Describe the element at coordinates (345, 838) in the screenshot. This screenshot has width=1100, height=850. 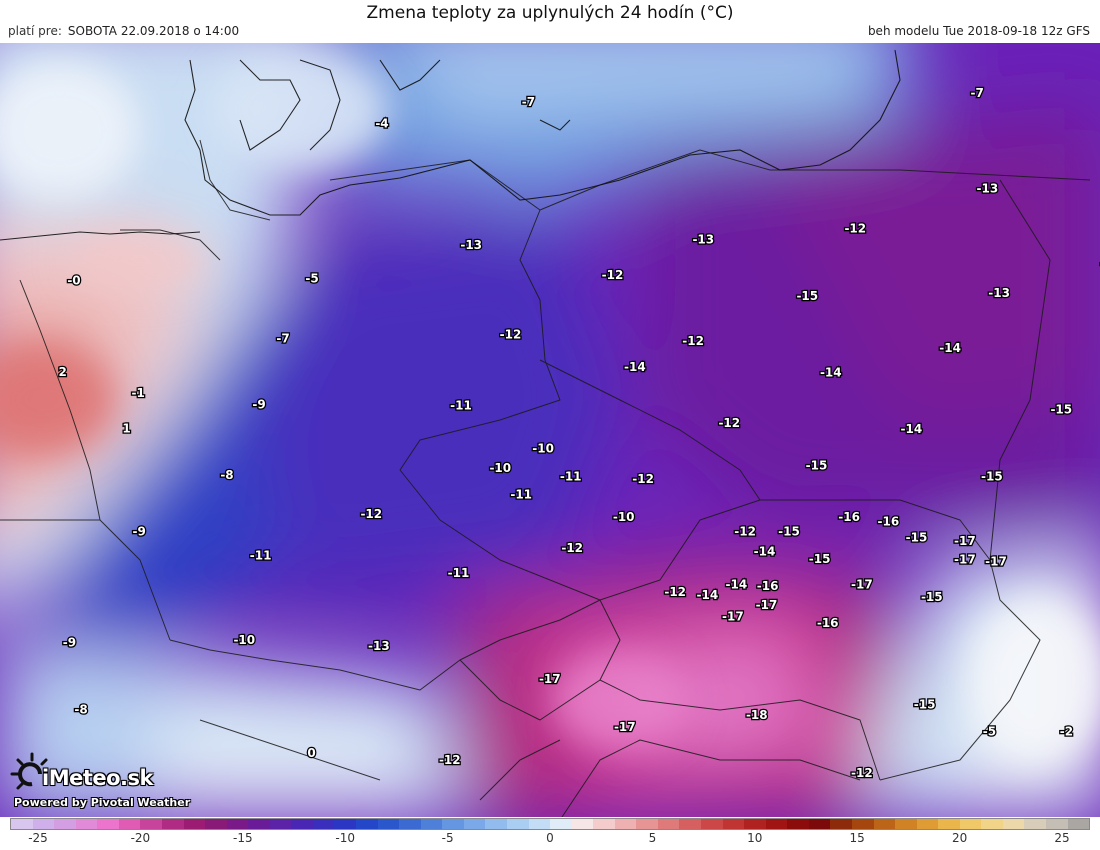
I see `colorbar-tick-label: -10` at that location.